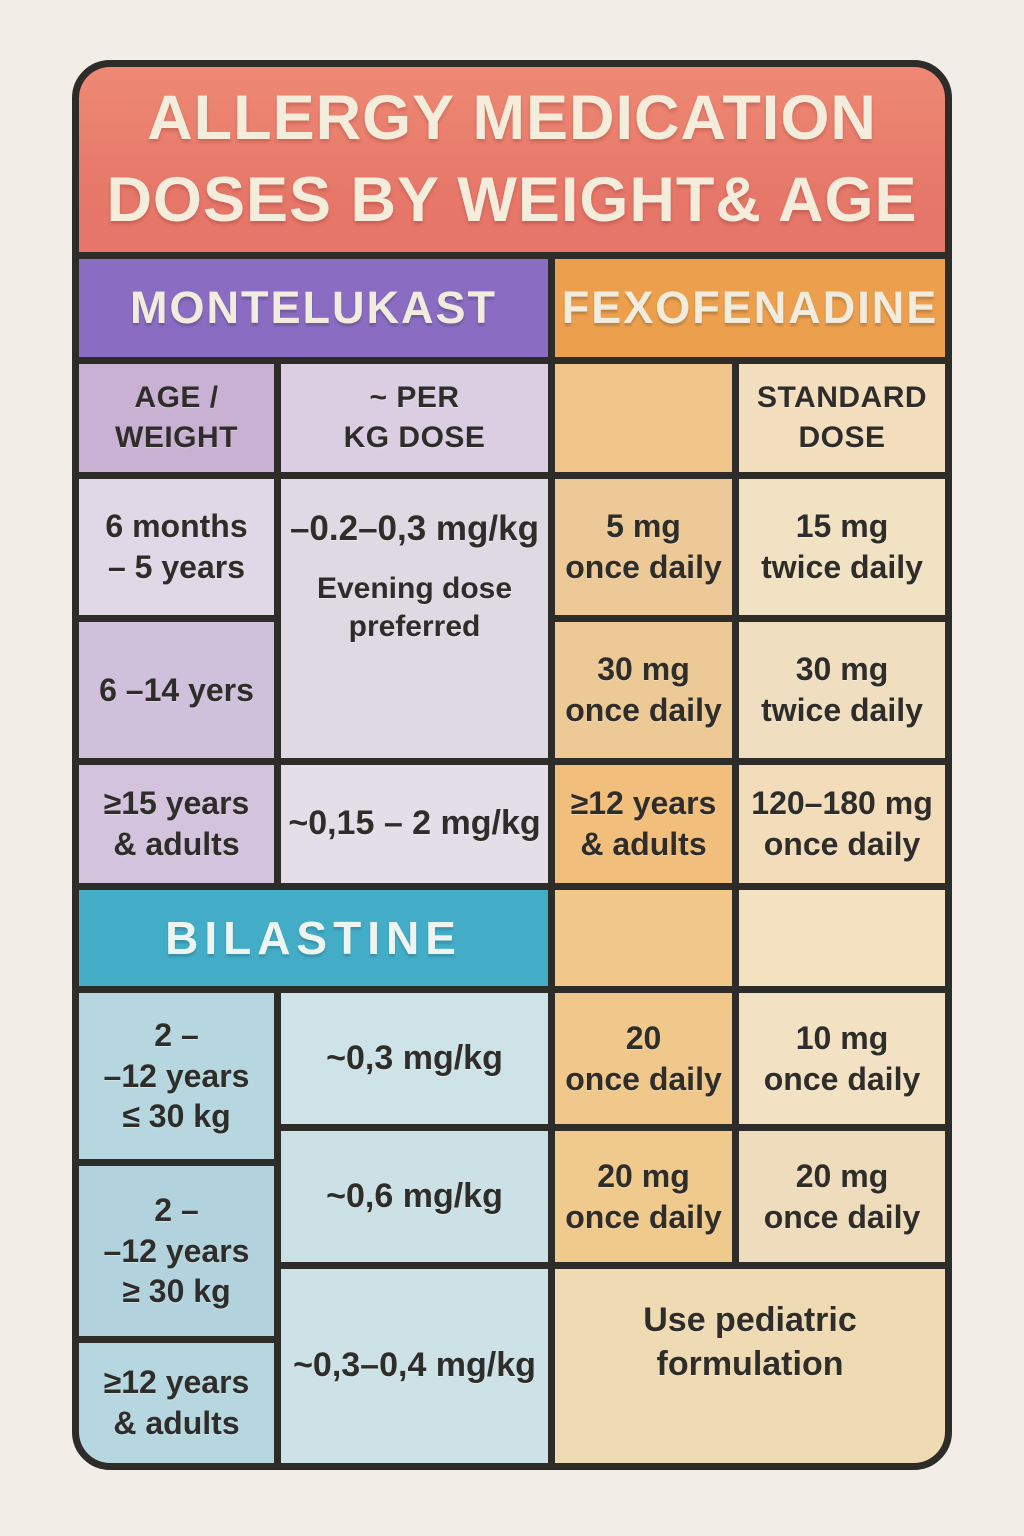 This screenshot has height=1536, width=1024. Describe the element at coordinates (176, 1076) in the screenshot. I see `bilastine-age-row1: 2 – –12 years ≤ 30 kg` at that location.